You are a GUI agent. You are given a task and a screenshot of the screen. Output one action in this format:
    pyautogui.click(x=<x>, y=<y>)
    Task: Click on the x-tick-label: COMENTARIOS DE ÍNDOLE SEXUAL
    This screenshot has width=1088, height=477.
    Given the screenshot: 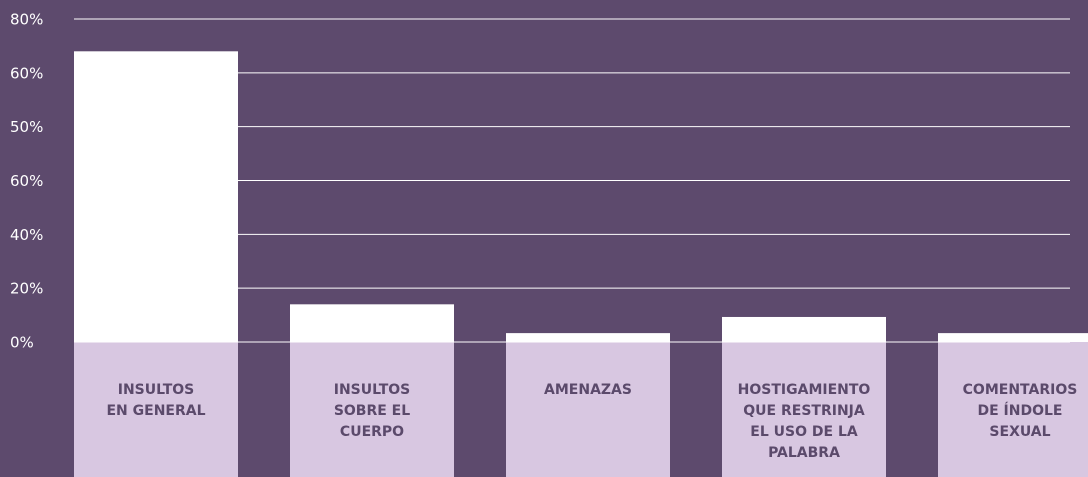 What is the action you would take?
    pyautogui.click(x=1020, y=411)
    